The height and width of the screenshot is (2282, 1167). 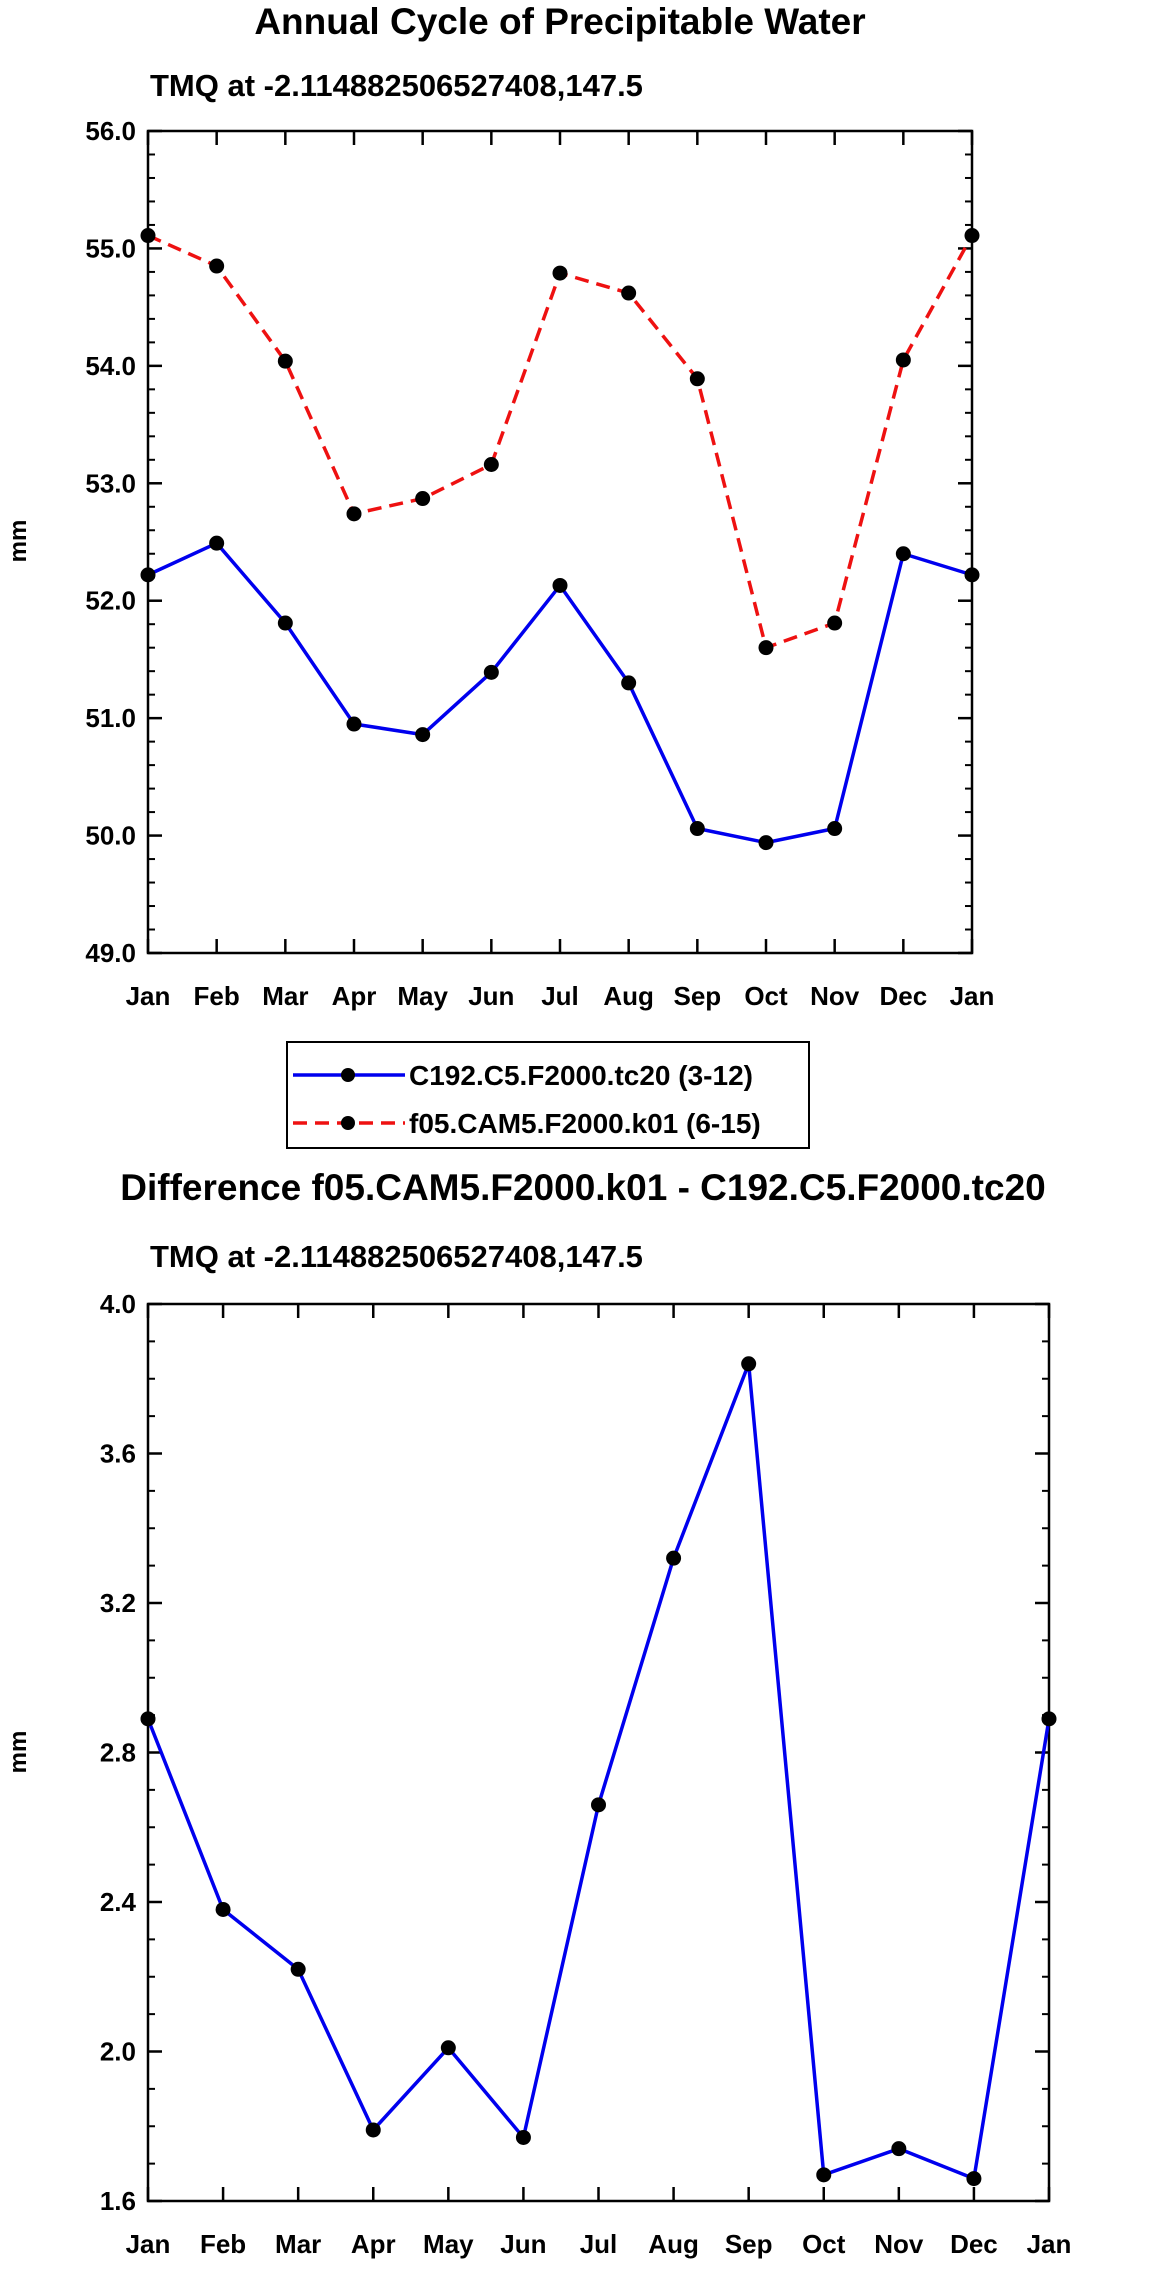 I want to click on y-tick-label: 2.0, so click(x=118, y=2052).